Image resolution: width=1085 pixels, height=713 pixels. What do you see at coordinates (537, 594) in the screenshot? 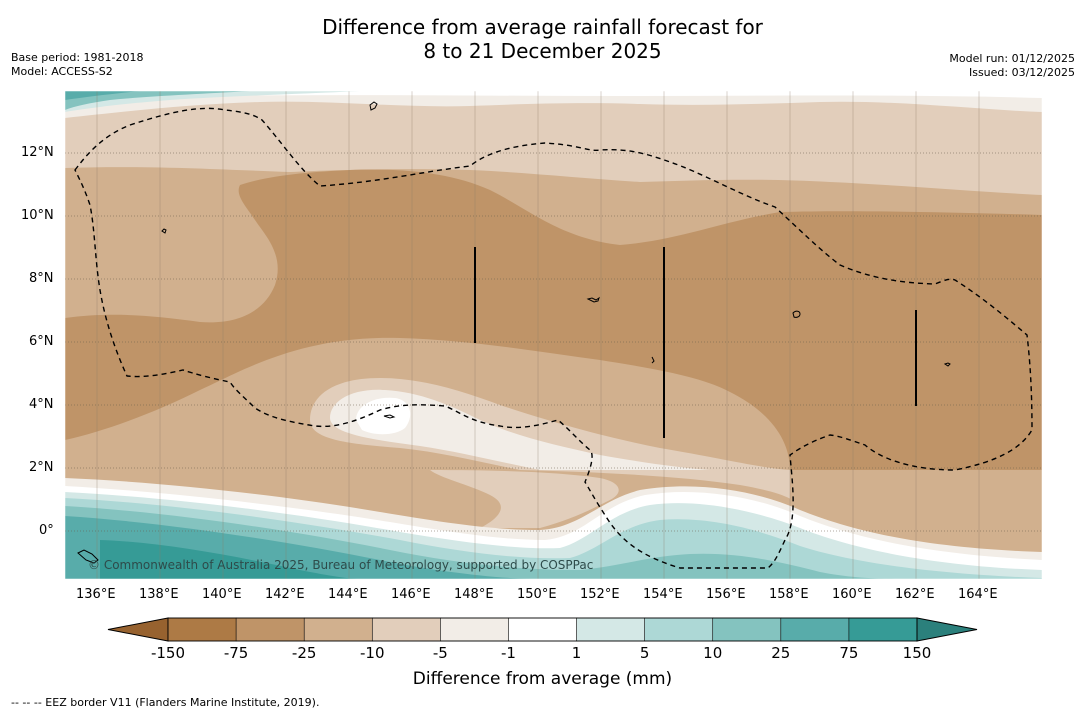
I see `x-tick-label: 150°E` at bounding box center [537, 594].